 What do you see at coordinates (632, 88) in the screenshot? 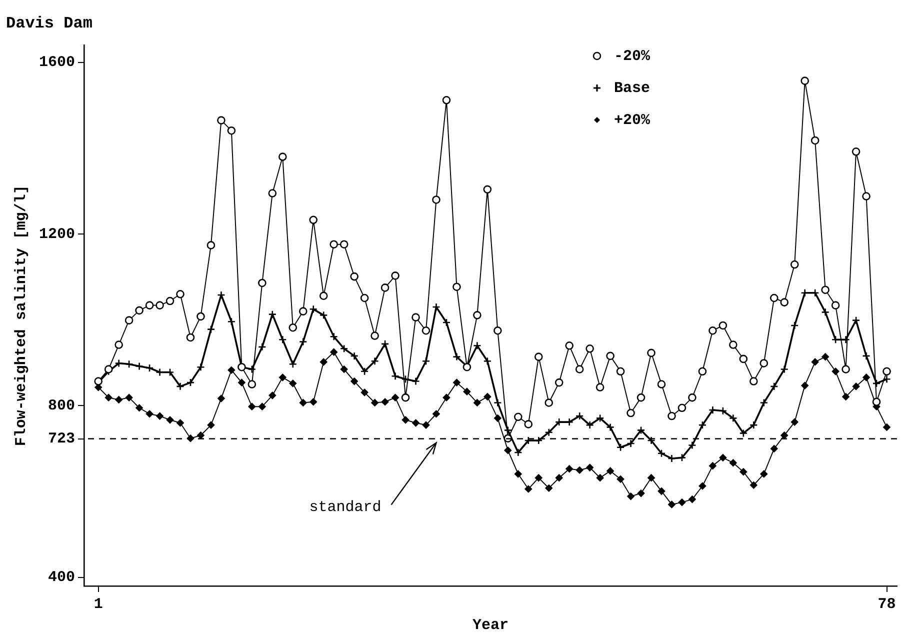
I see `legend-label: Base` at bounding box center [632, 88].